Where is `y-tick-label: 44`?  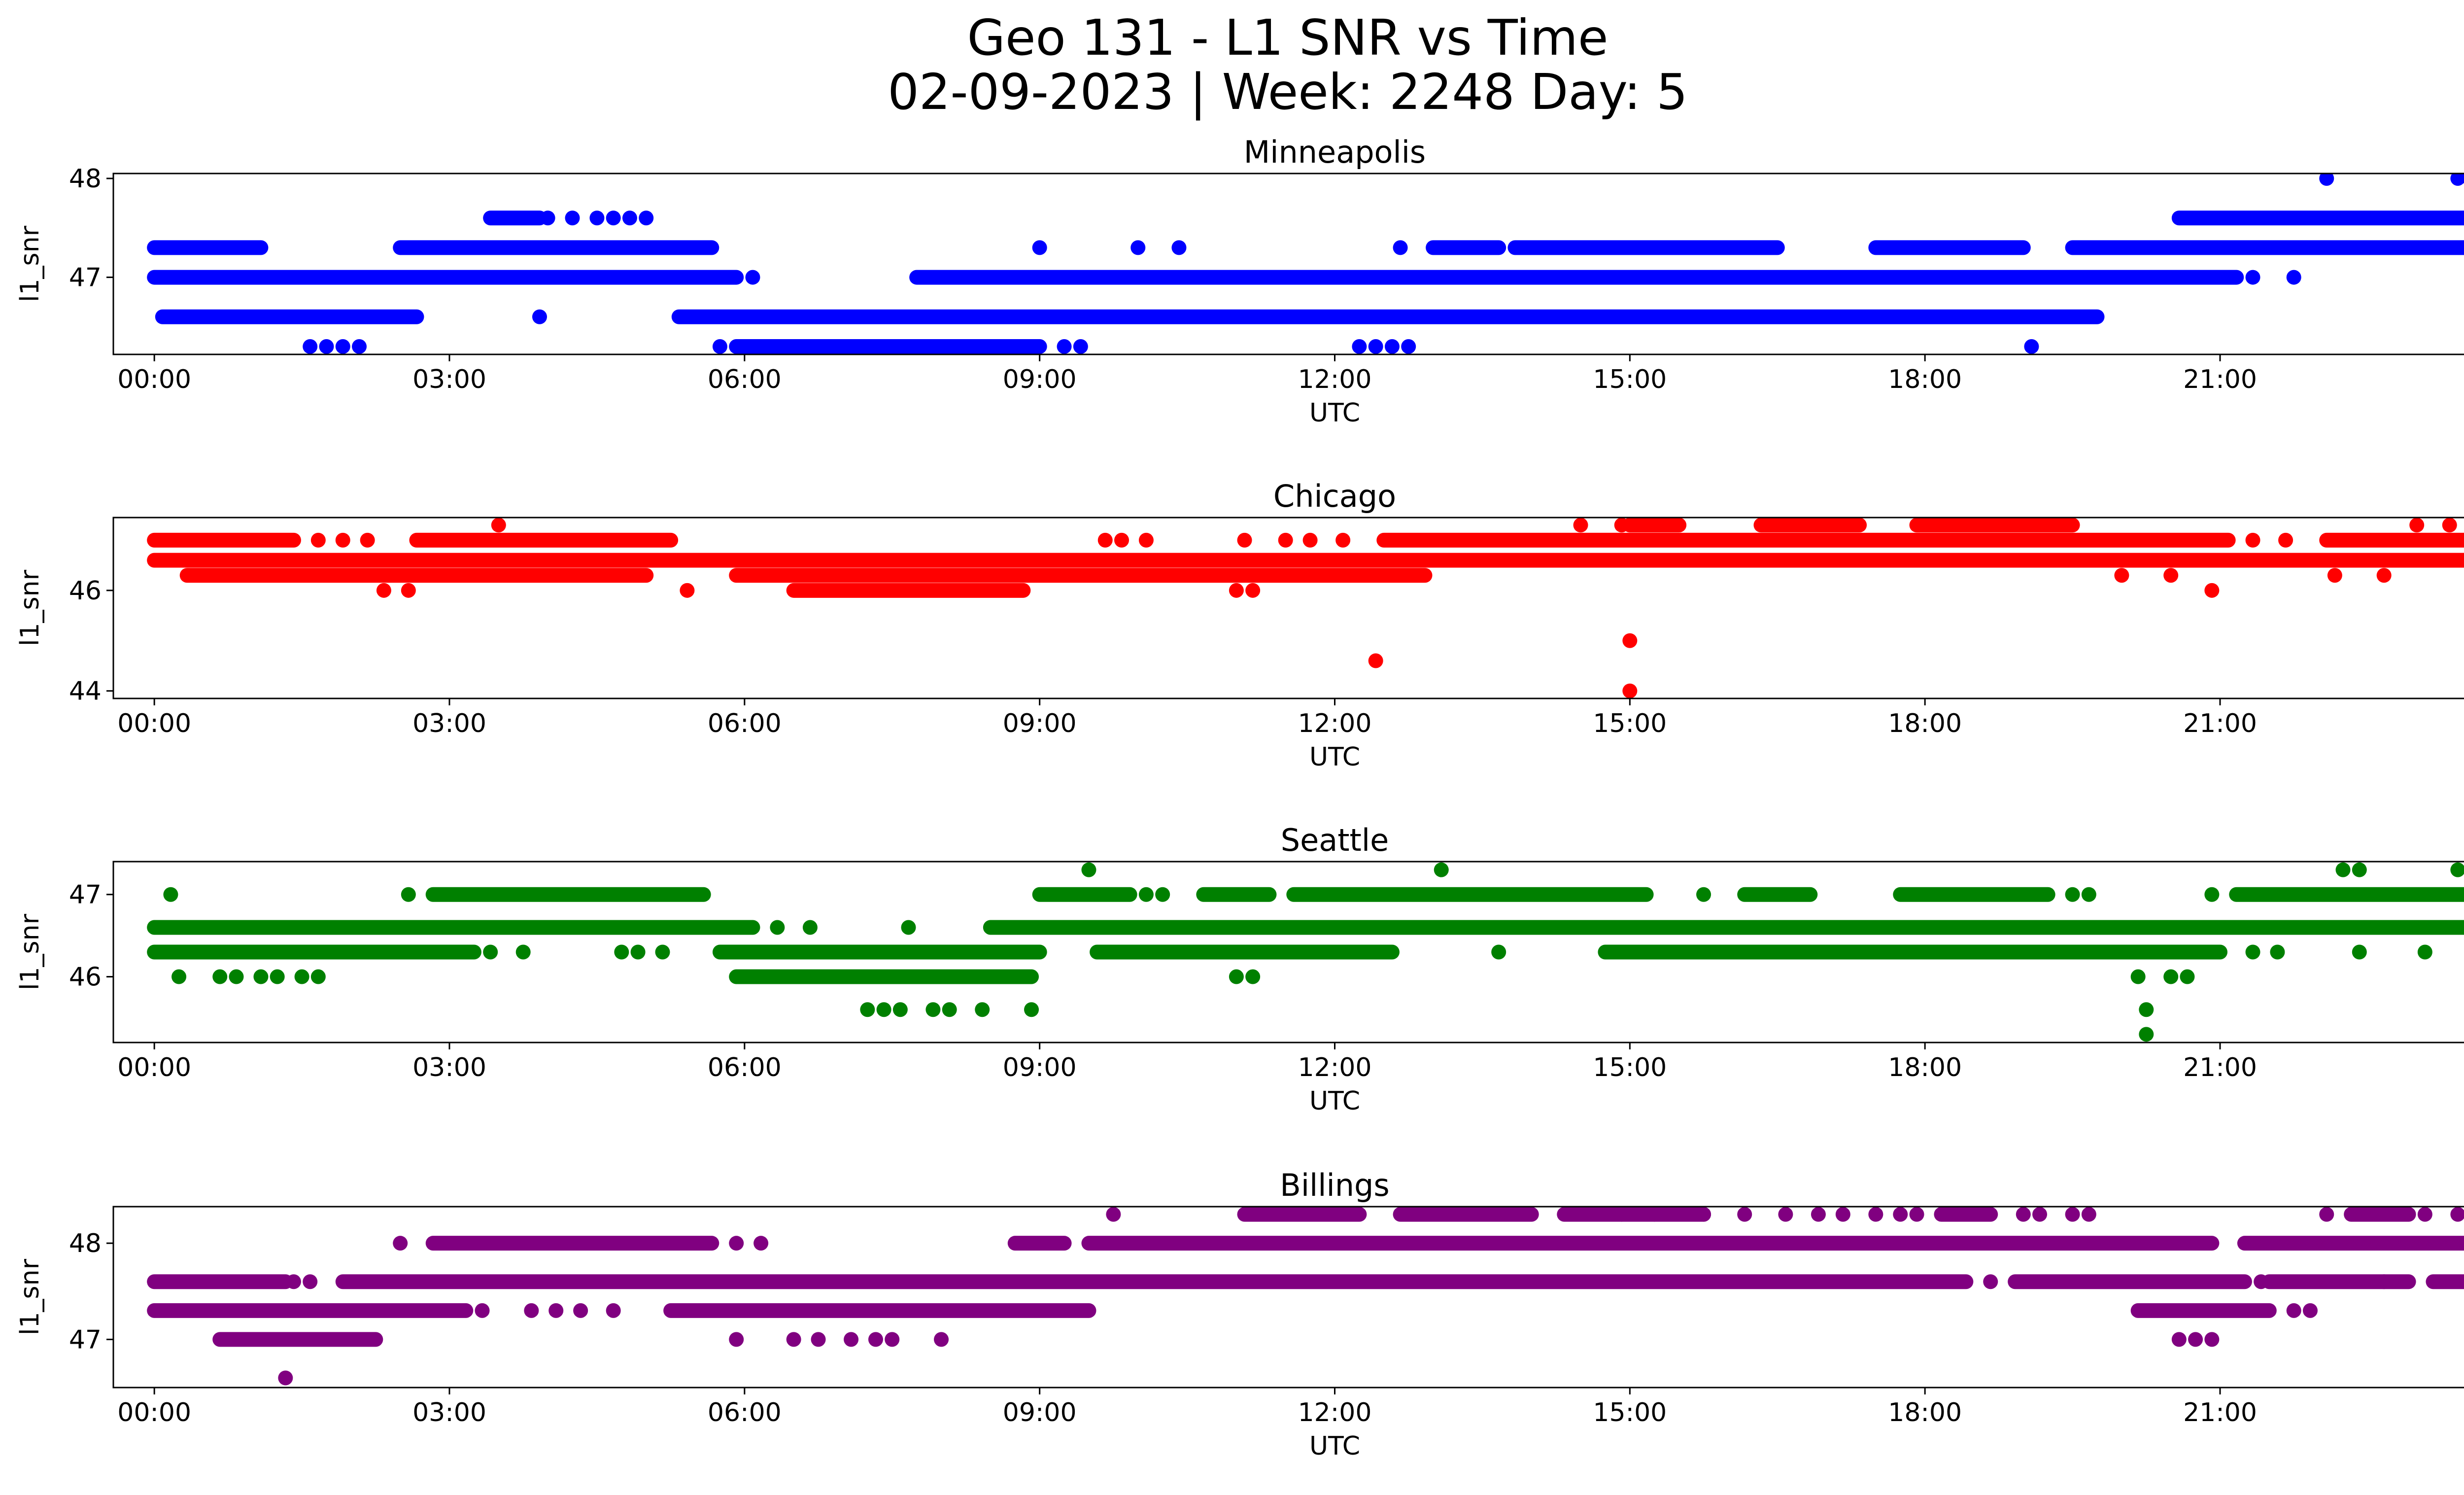
y-tick-label: 44 is located at coordinates (85, 691).